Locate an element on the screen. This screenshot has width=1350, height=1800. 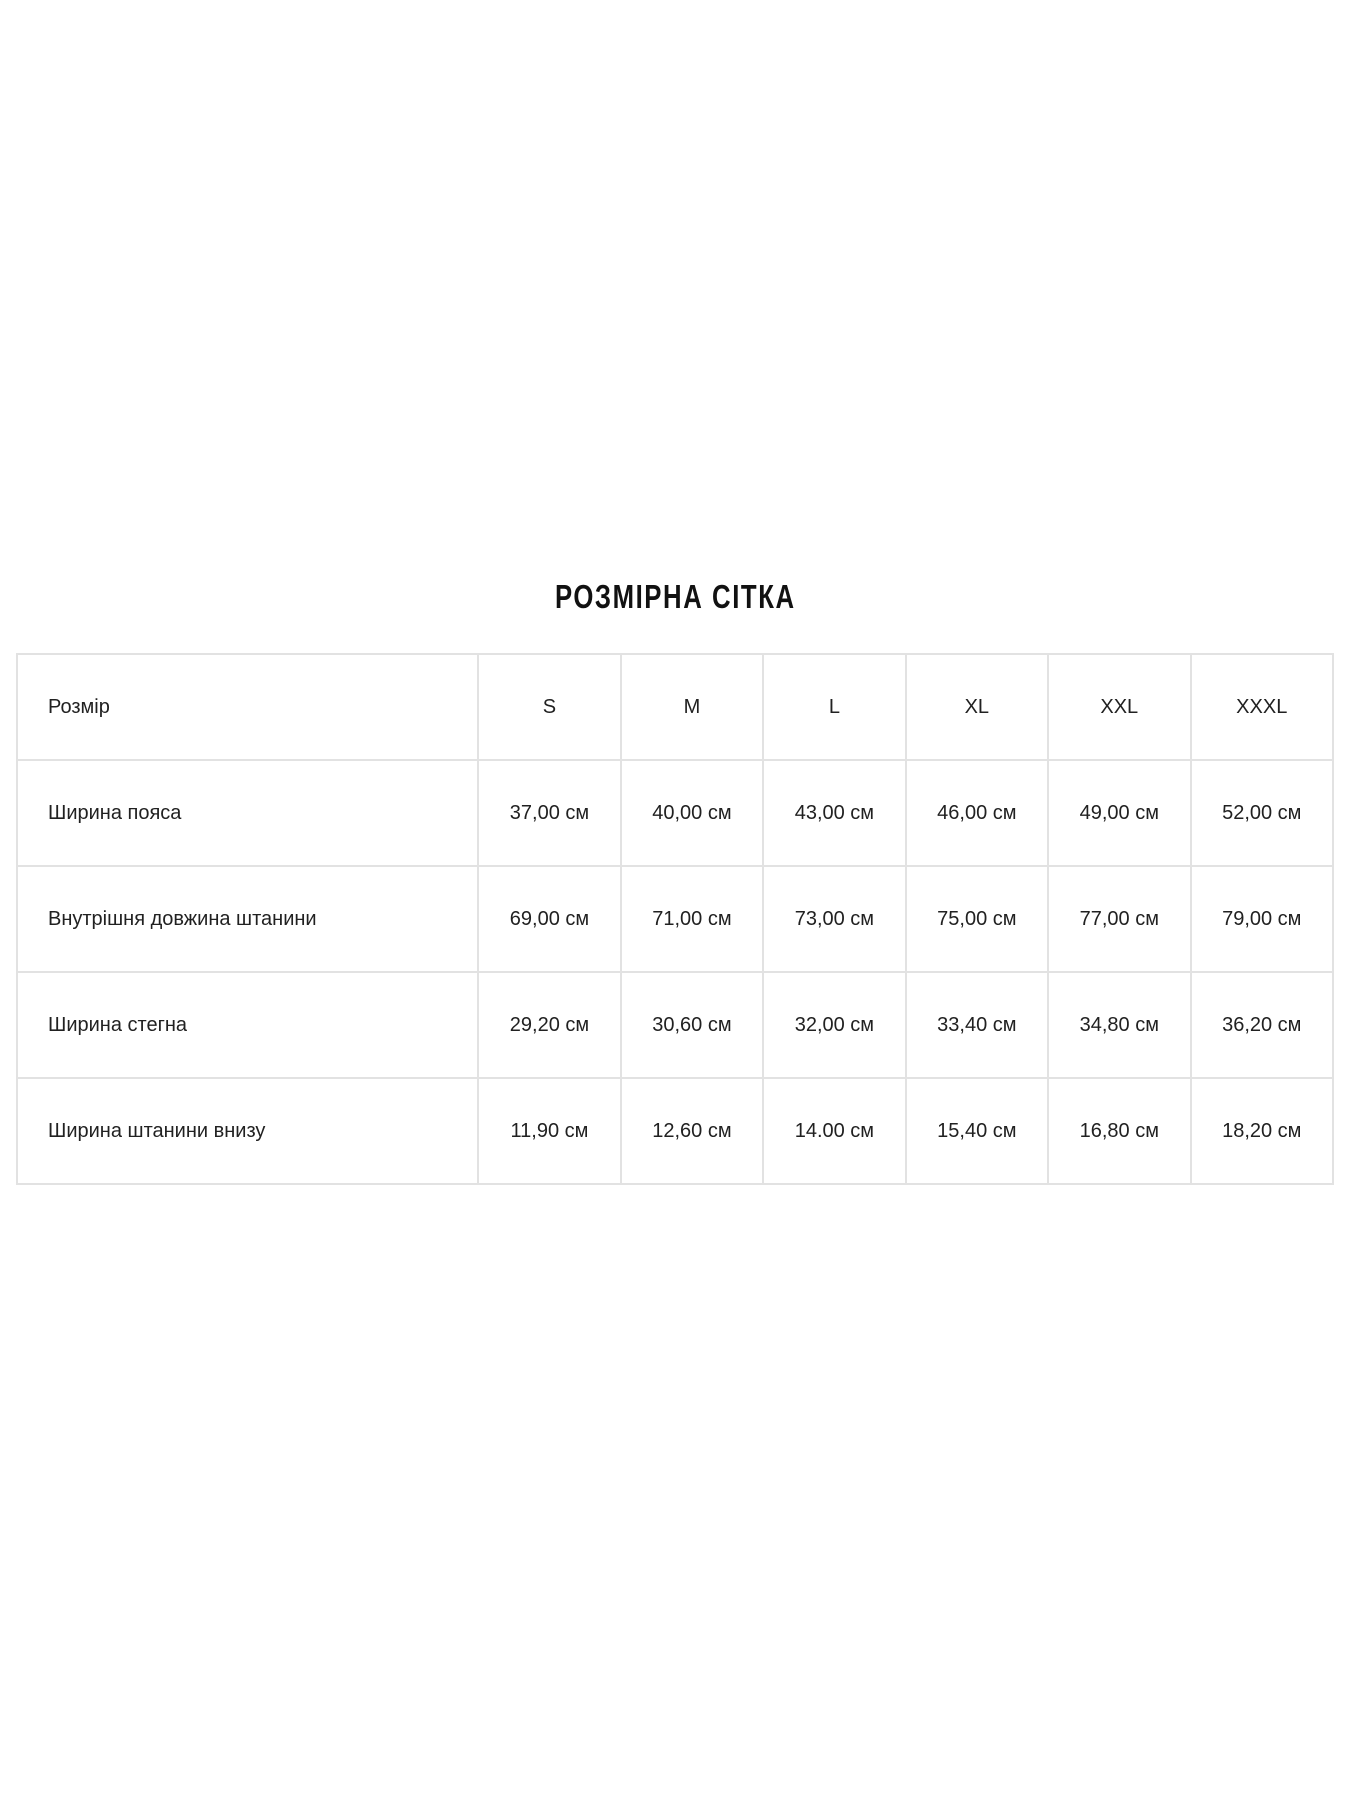
header-cell-size-label: Розмір is located at coordinates (247, 707).